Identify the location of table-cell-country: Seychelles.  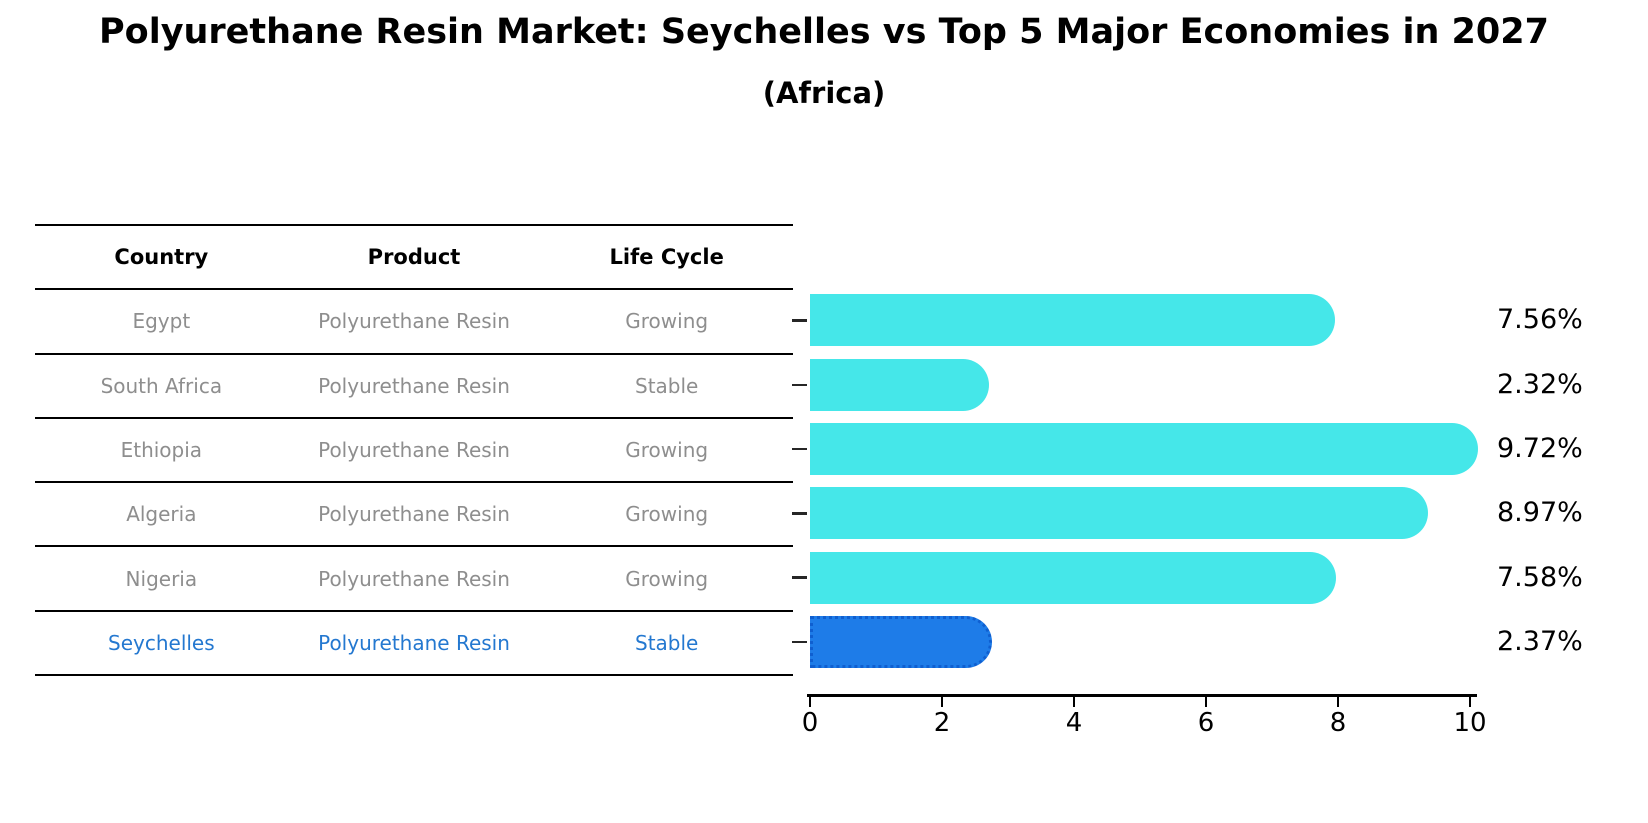
(161, 642).